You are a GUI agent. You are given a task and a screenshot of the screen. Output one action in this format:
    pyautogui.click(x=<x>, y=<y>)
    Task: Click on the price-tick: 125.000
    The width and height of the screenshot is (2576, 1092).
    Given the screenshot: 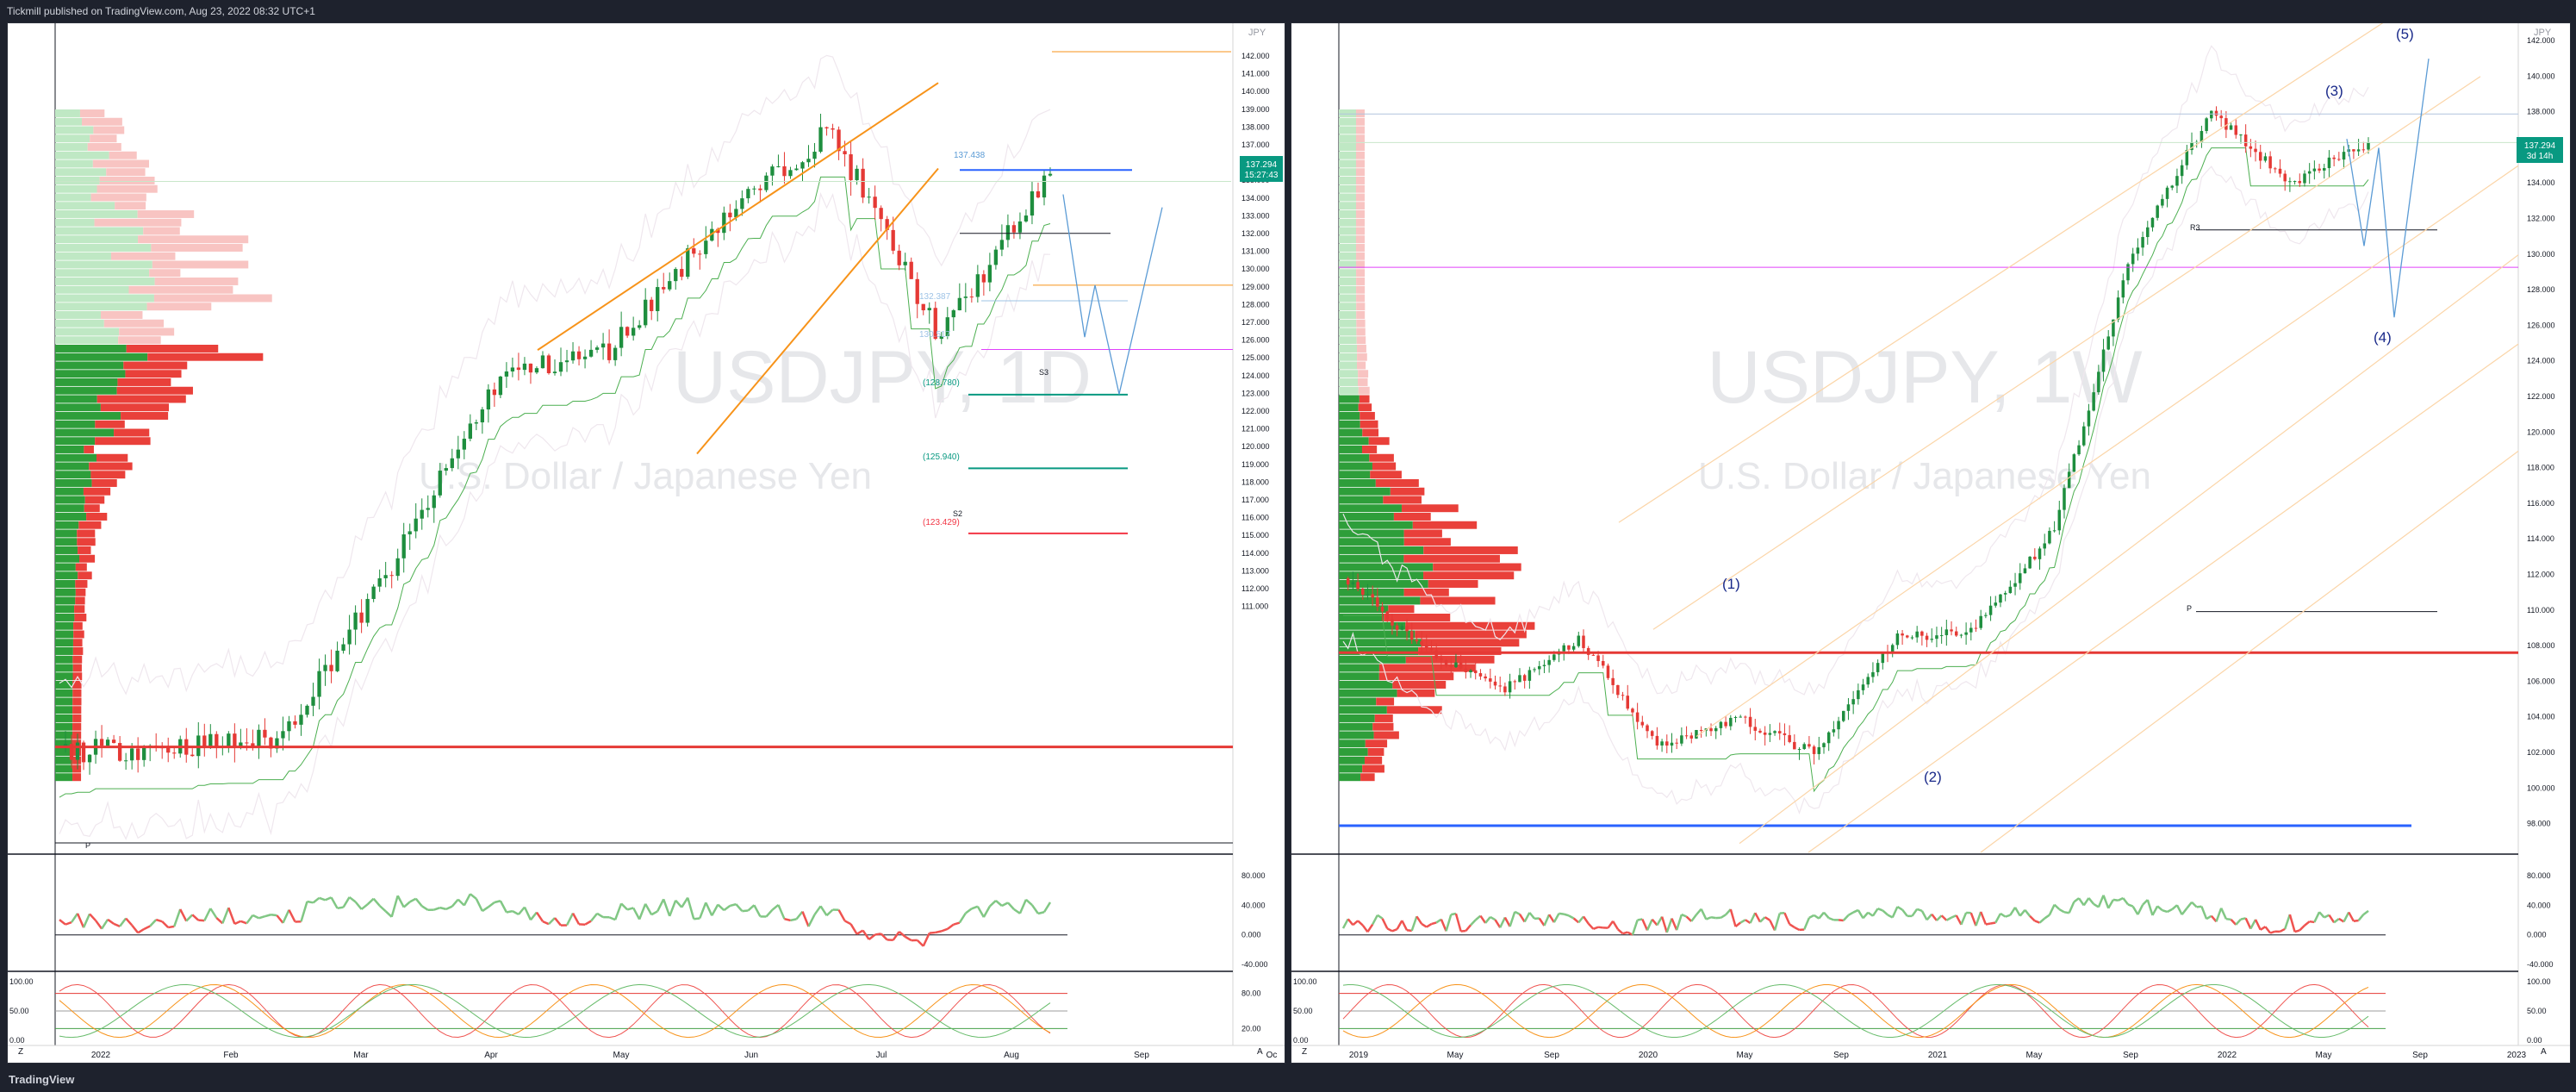 What is the action you would take?
    pyautogui.click(x=1256, y=357)
    